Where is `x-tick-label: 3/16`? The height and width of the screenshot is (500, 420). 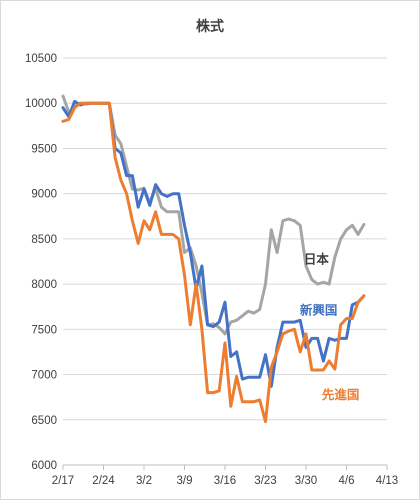 x-tick-label: 3/16 is located at coordinates (225, 481).